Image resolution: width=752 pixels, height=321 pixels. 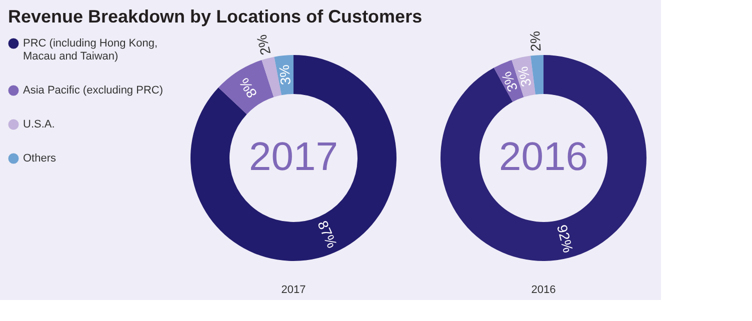 I want to click on data-label: 3%, so click(x=285, y=75).